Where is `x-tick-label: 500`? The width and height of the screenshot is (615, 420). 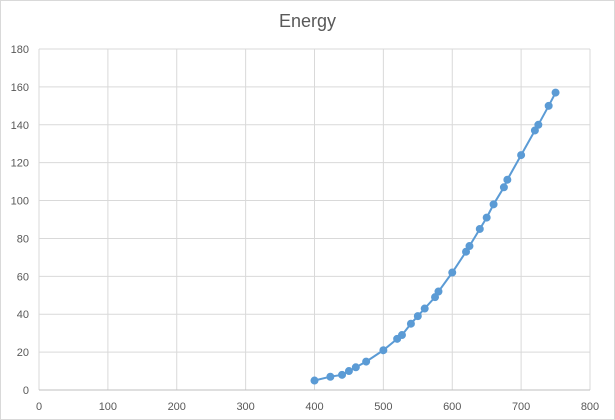 x-tick-label: 500 is located at coordinates (383, 407).